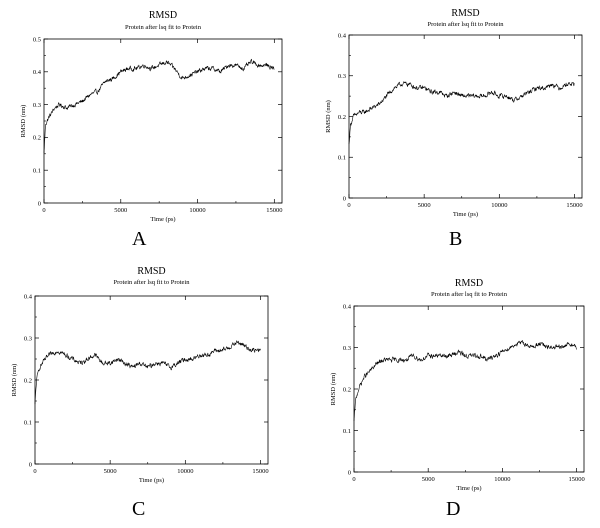 The image size is (600, 528). I want to click on panel-letter: D, so click(453, 509).